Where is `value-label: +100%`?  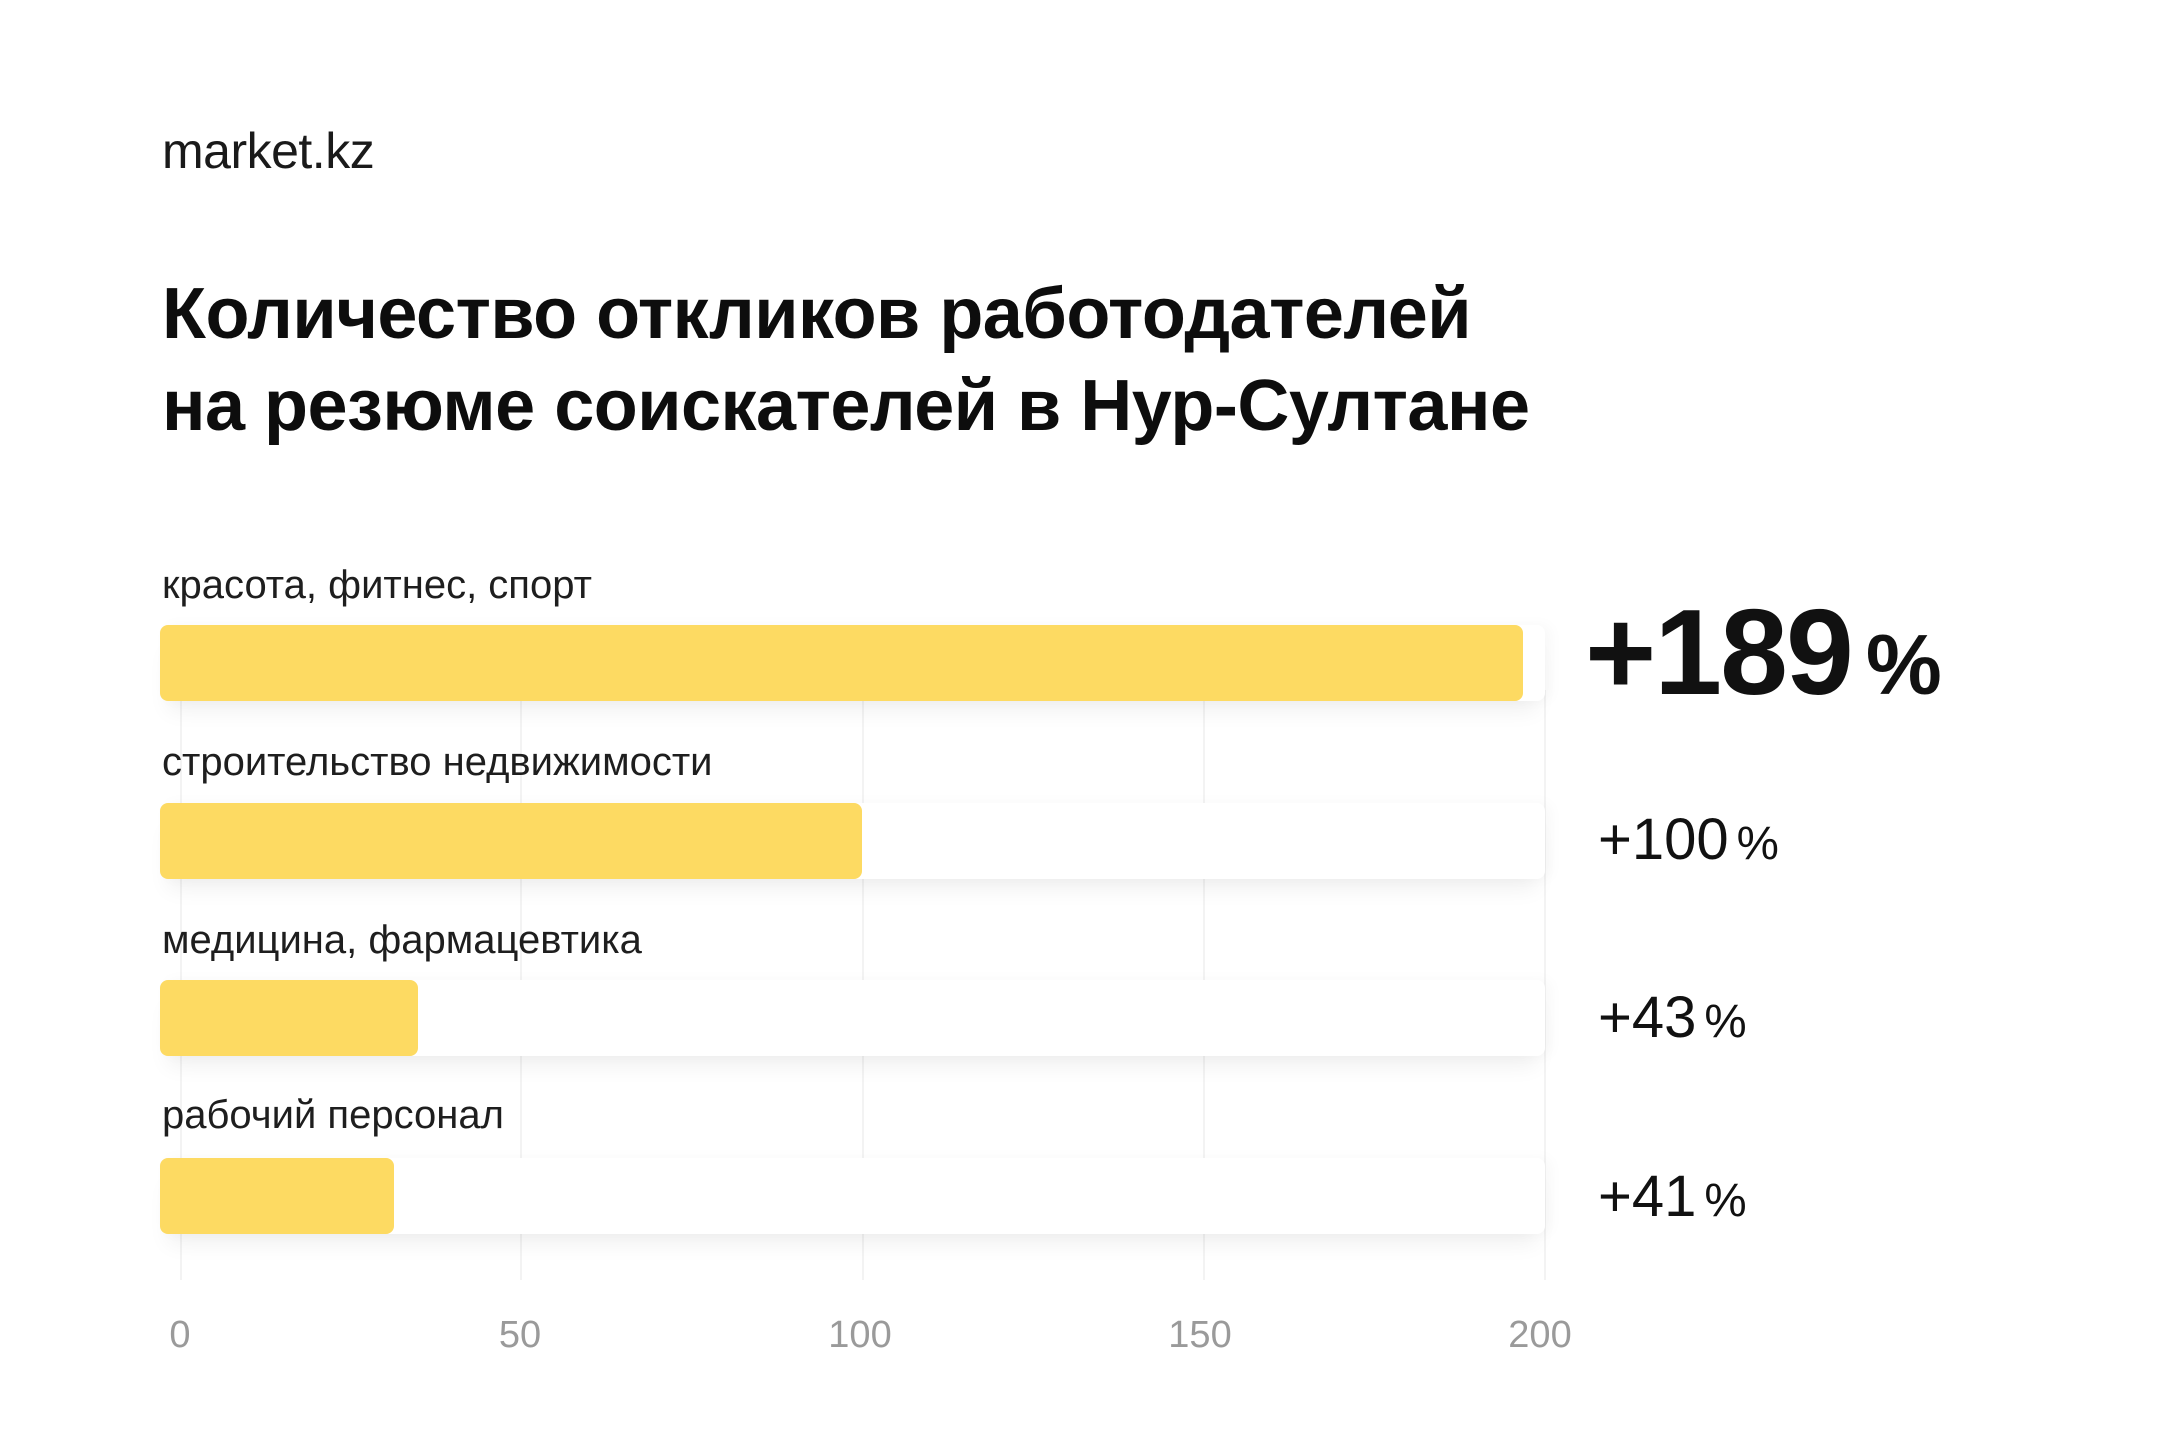
value-label: +100% is located at coordinates (1688, 839).